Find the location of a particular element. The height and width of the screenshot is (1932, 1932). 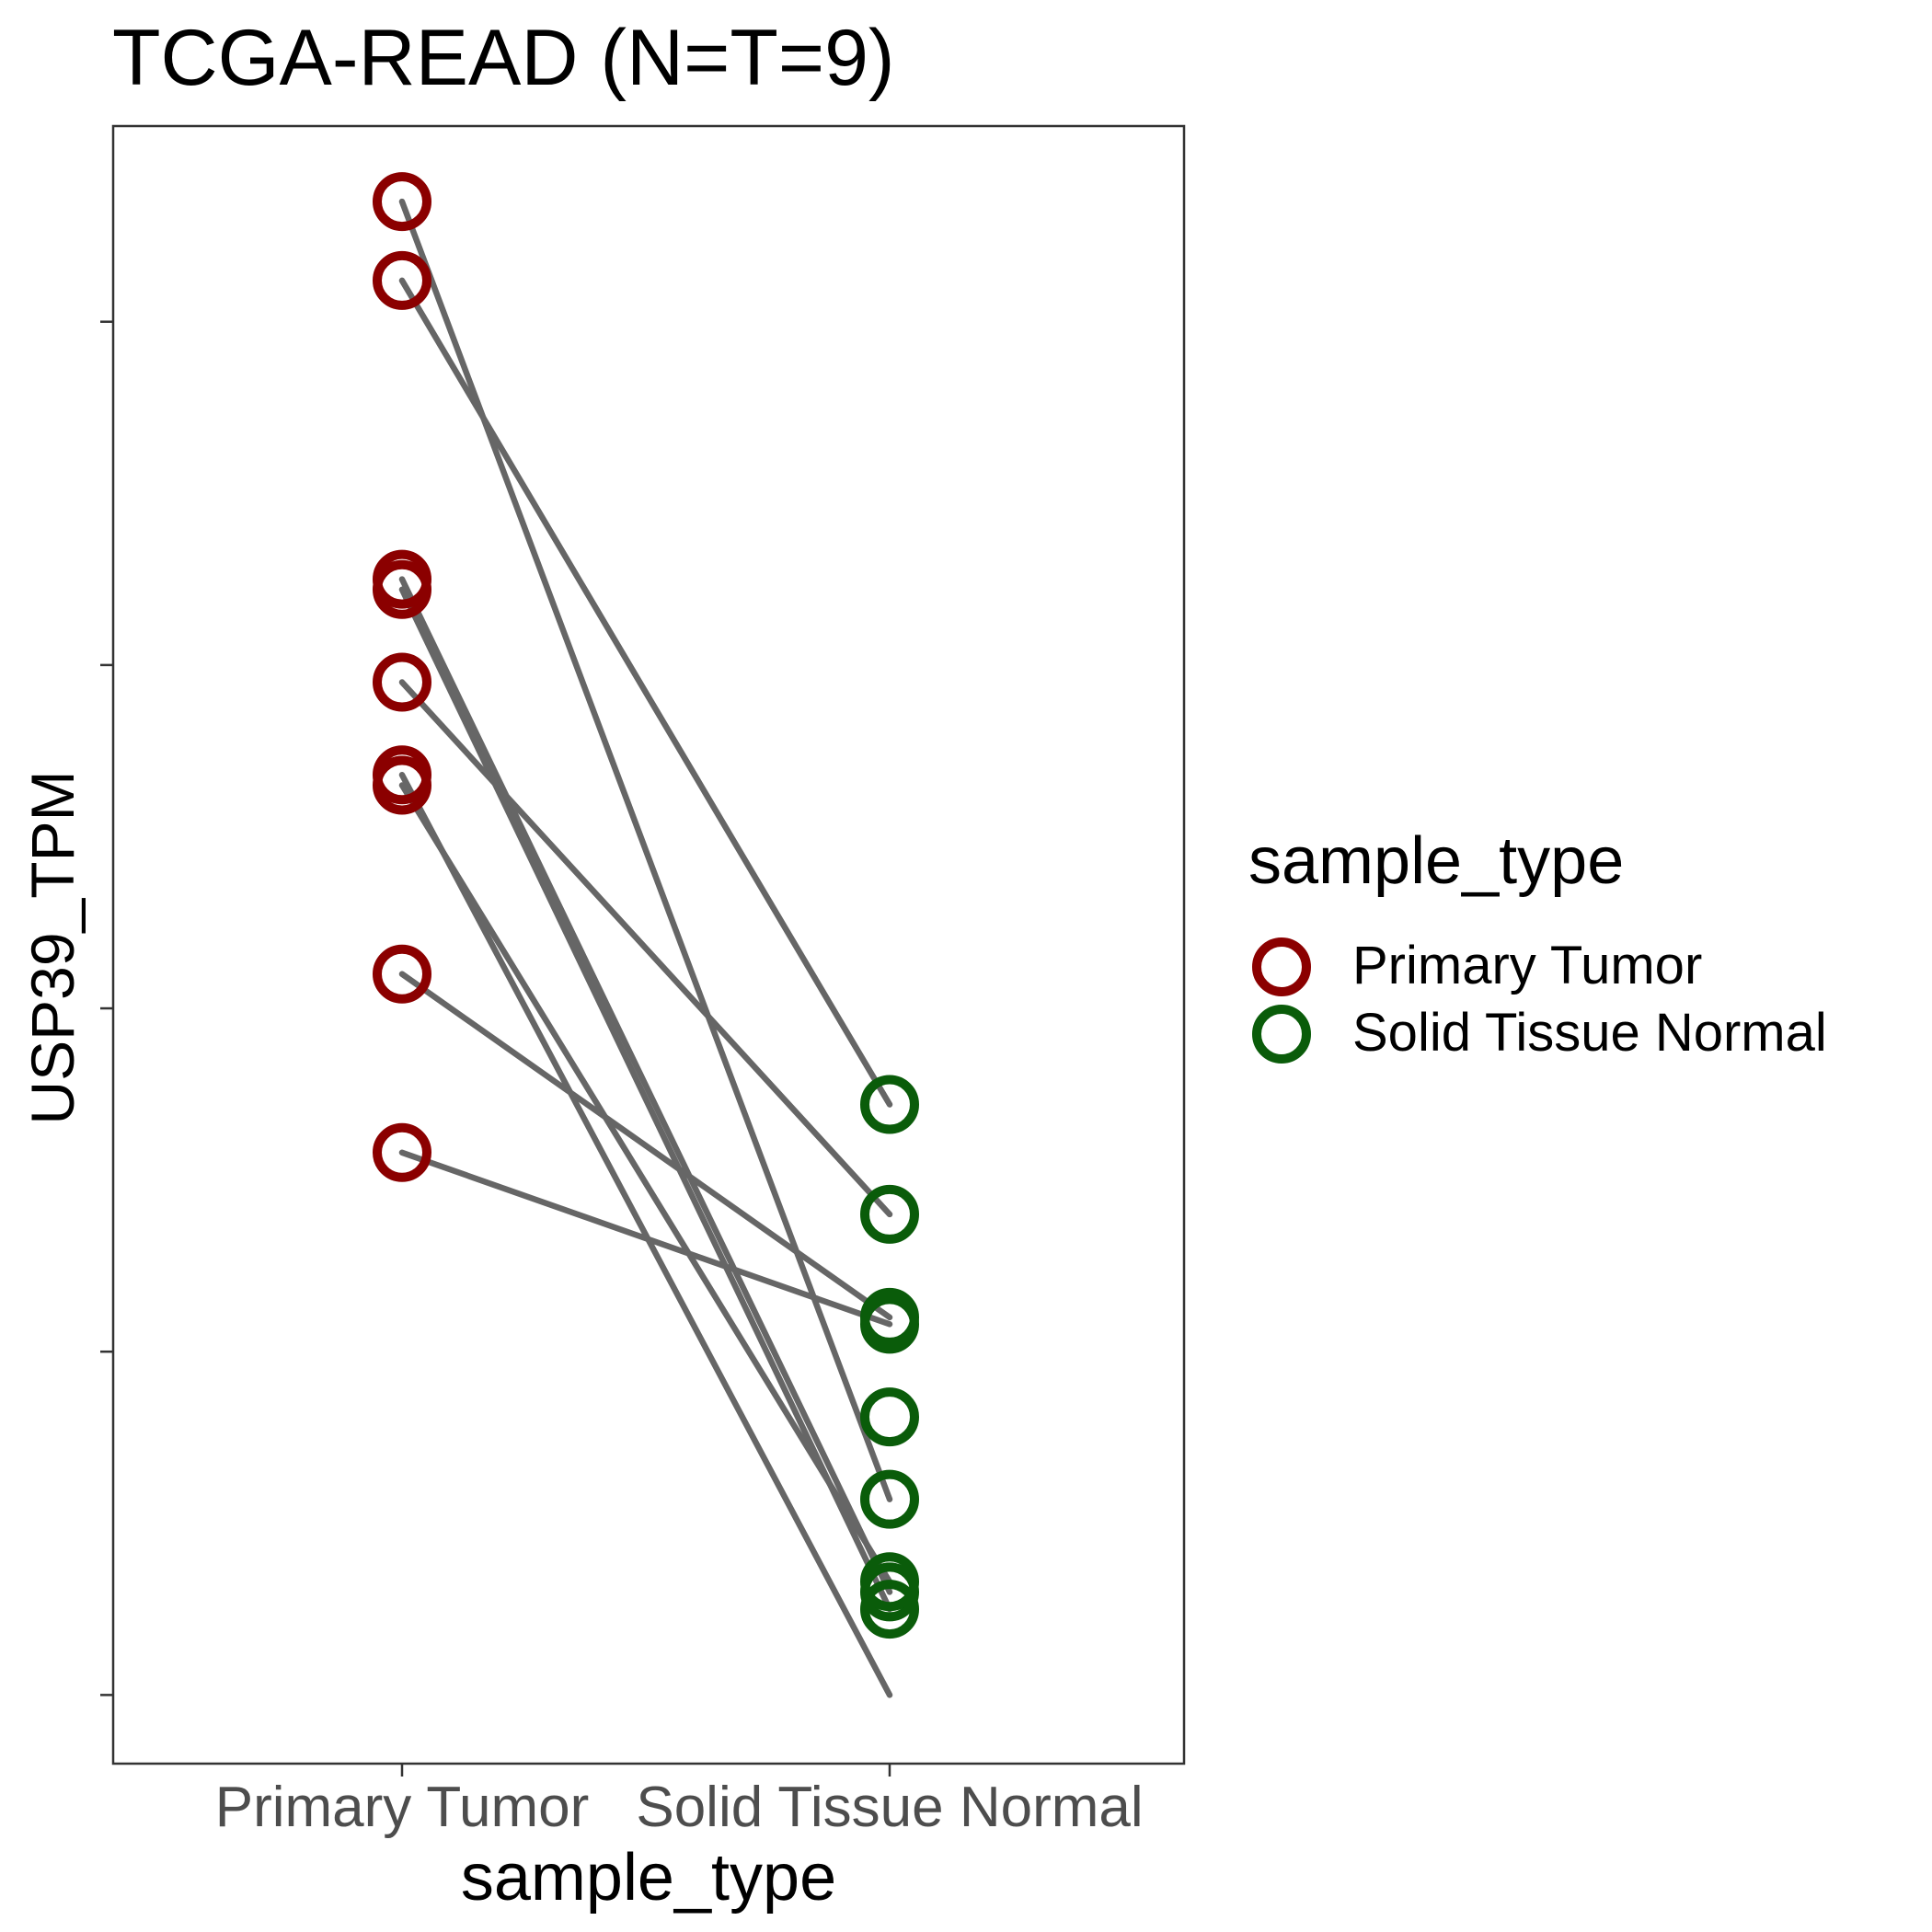

legend-label-primary-tumor: Primary Tumor is located at coordinates (1527, 965).